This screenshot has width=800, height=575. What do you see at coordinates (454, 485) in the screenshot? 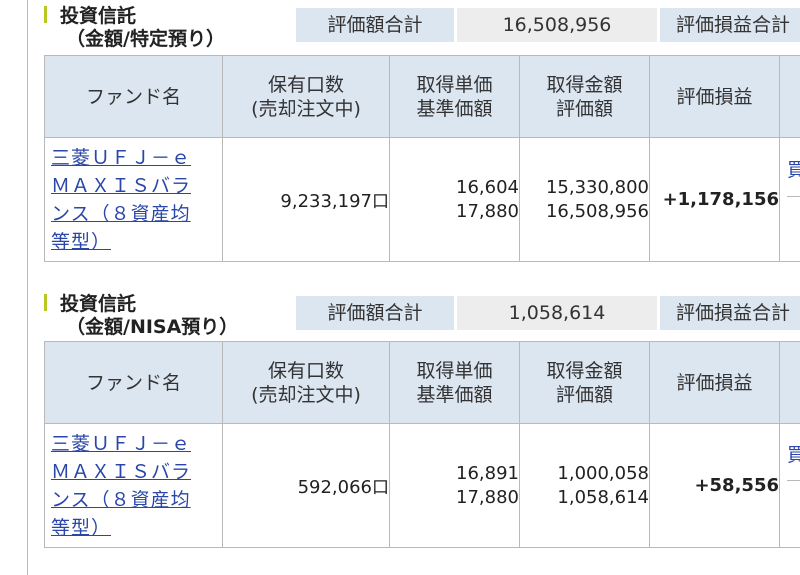
I see `cost-cell: 16,891 17,880` at bounding box center [454, 485].